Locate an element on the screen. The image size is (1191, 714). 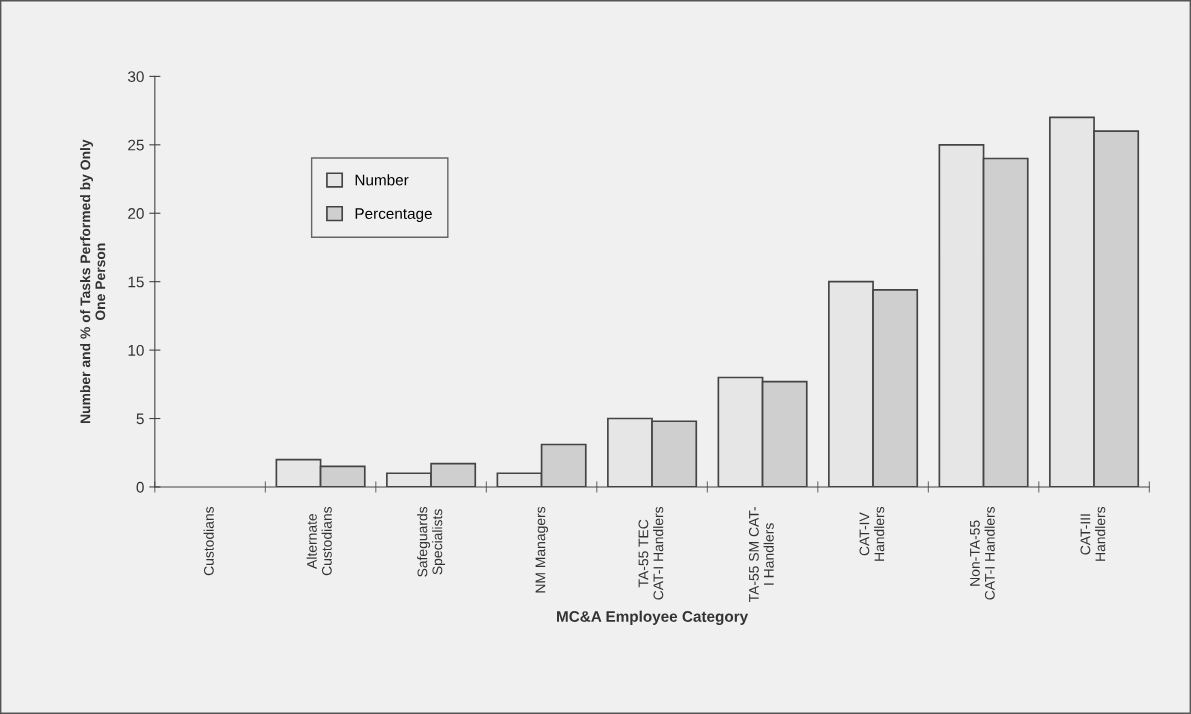
legend-label: Percentage is located at coordinates (393, 215).